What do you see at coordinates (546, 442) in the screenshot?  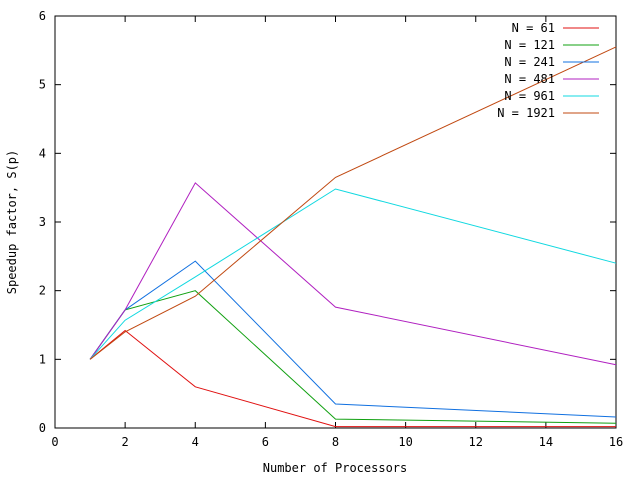 I see `x-tick-label: 14` at bounding box center [546, 442].